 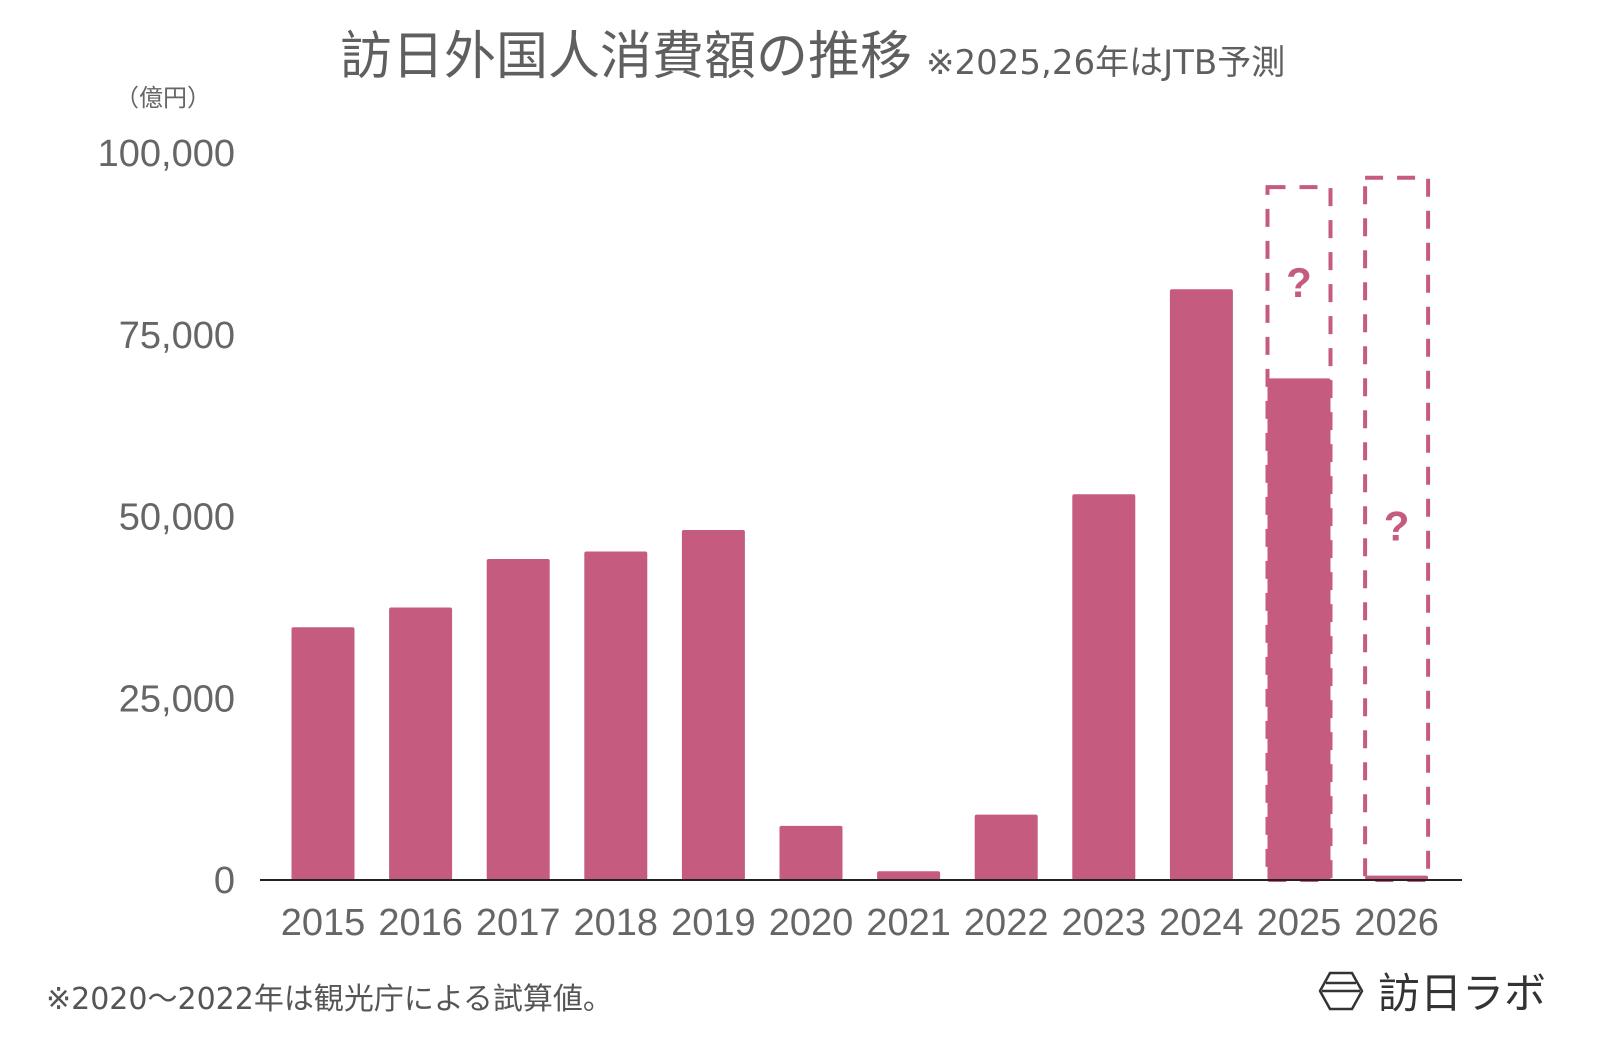 What do you see at coordinates (1299, 923) in the screenshot?
I see `x-tick-label: 2025` at bounding box center [1299, 923].